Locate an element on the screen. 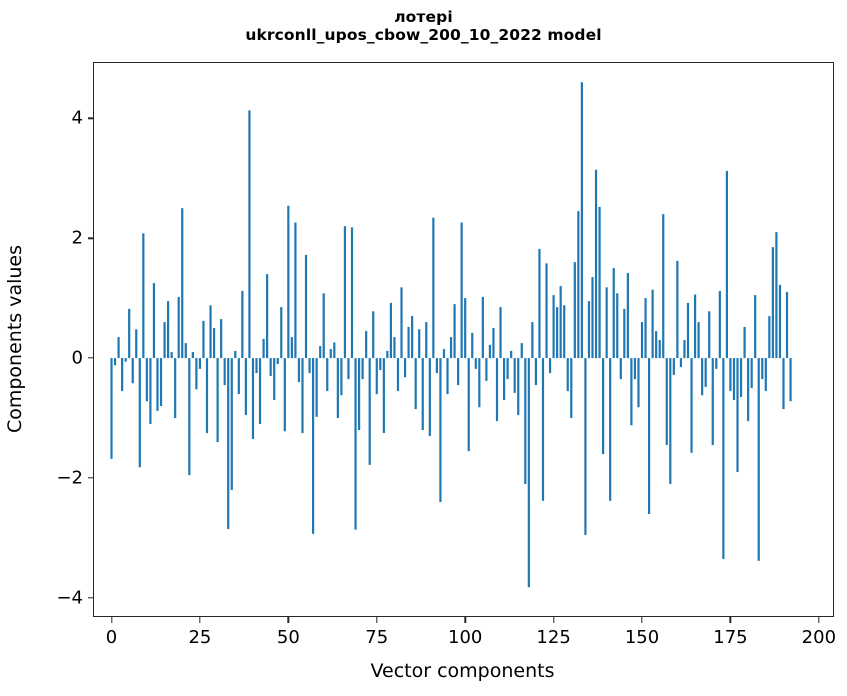 The height and width of the screenshot is (696, 847). x-tick-label: 125 is located at coordinates (553, 637).